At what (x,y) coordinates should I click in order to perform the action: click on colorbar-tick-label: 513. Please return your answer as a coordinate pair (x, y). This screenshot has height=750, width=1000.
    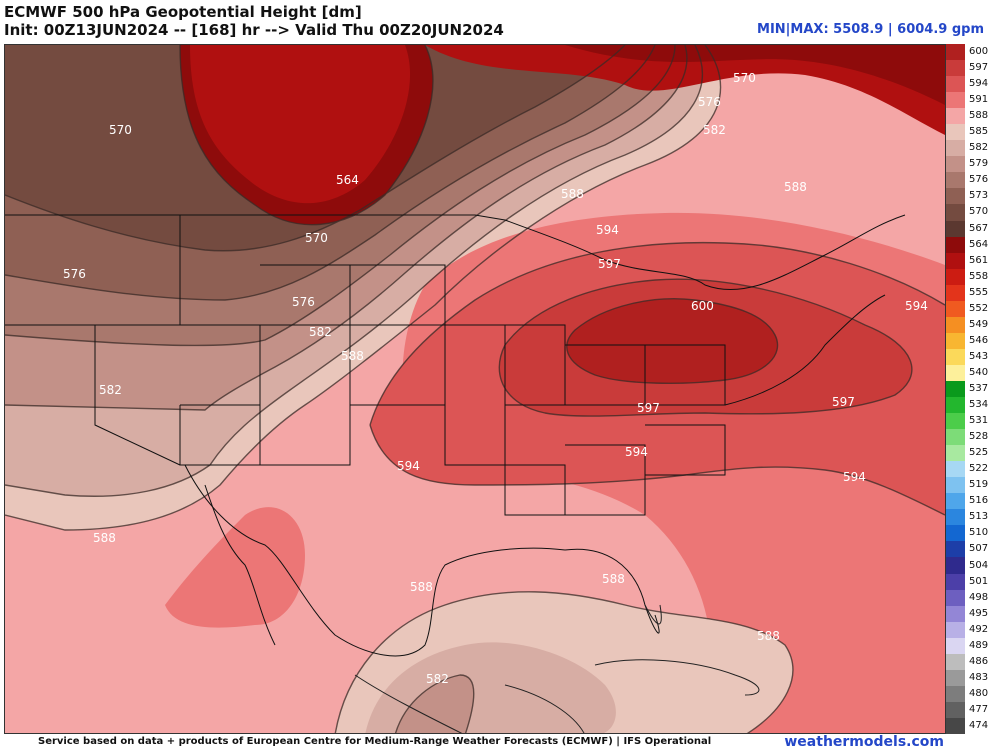
    Looking at the image, I should click on (979, 517).